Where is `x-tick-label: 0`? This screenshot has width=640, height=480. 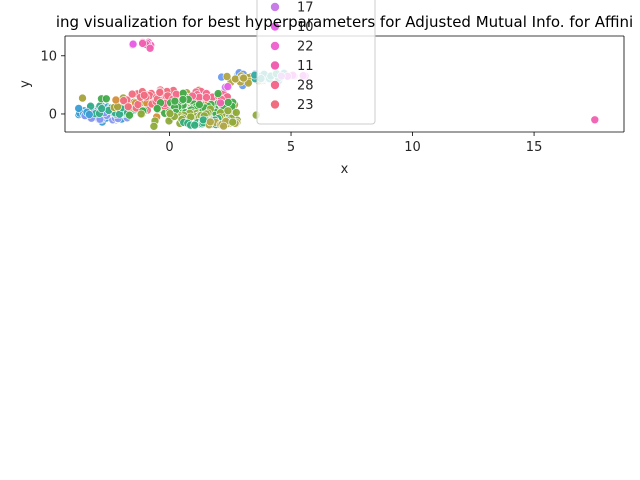 x-tick-label: 0 is located at coordinates (169, 147).